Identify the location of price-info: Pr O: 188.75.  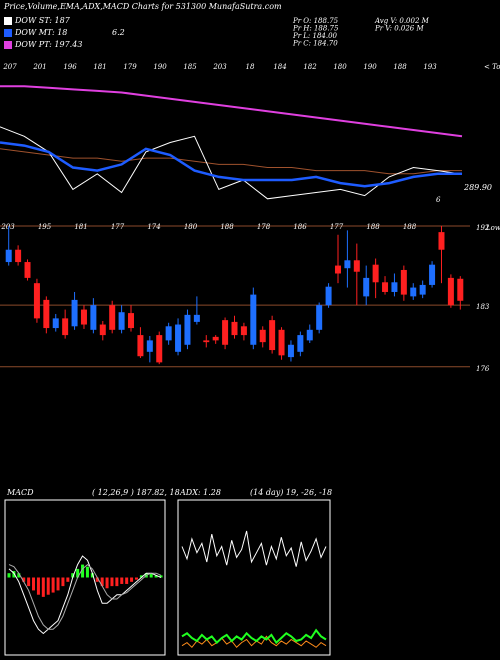
(315, 21).